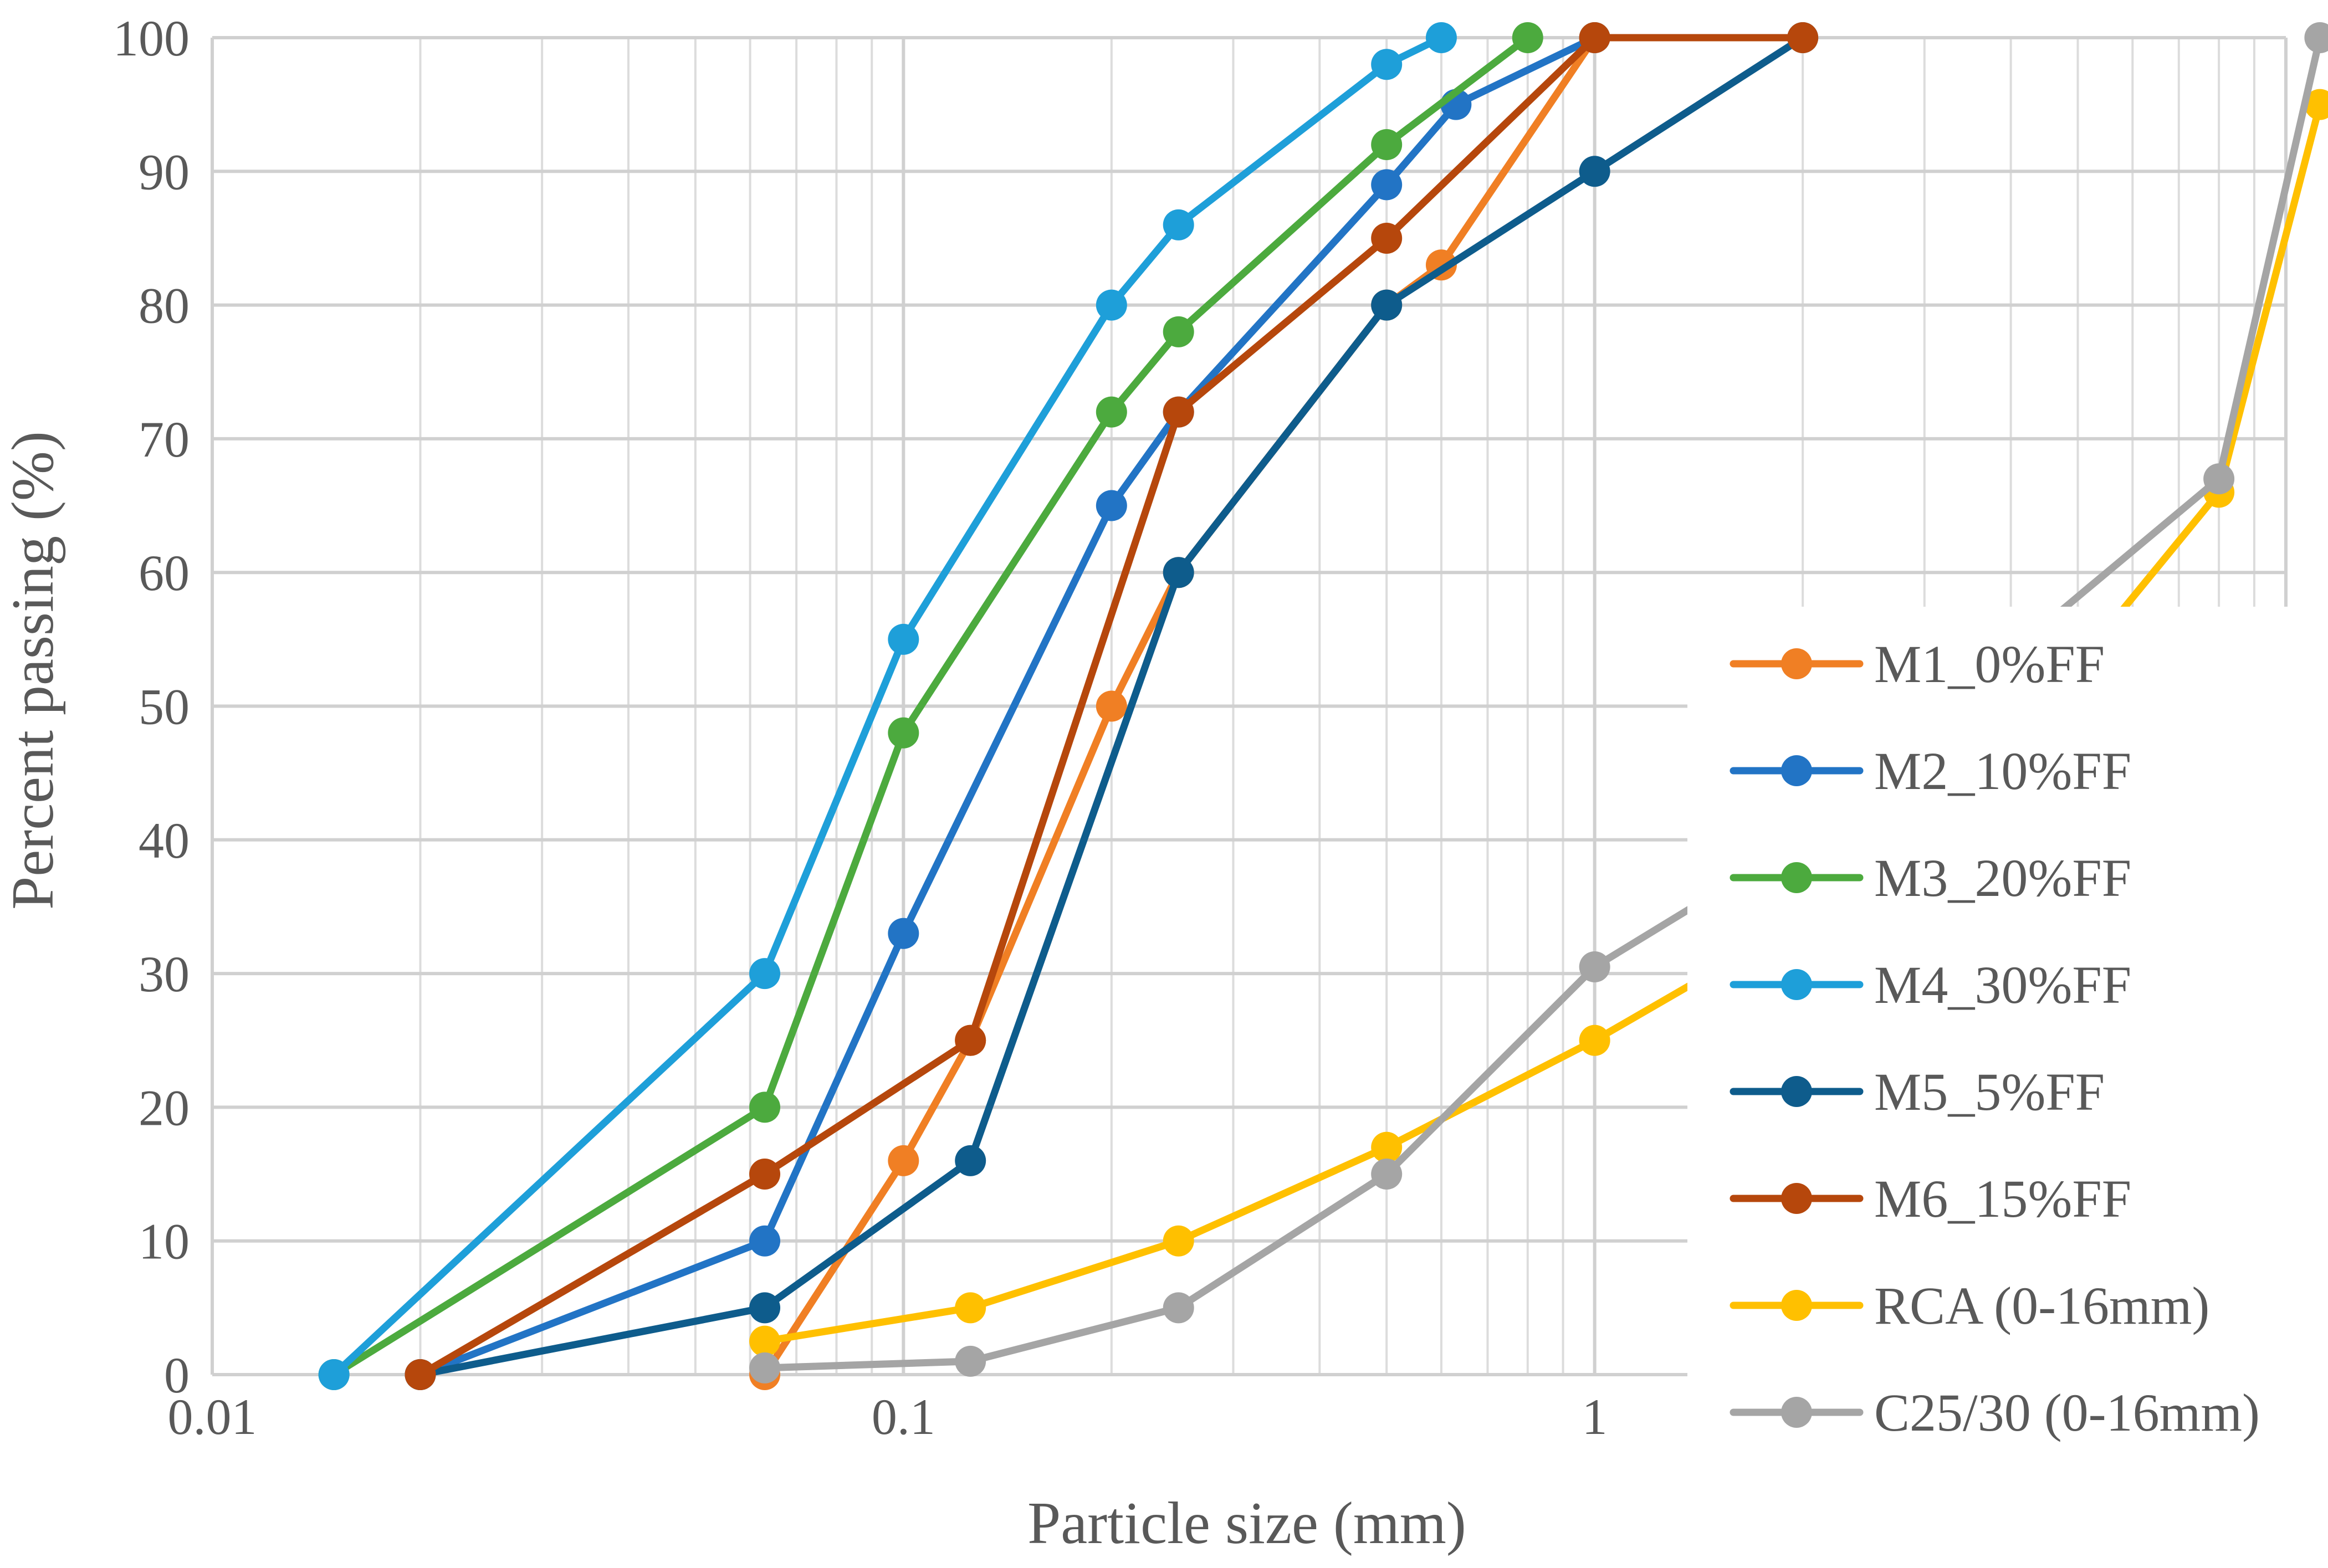  What do you see at coordinates (164, 1107) in the screenshot?
I see `y-tick-label: 20` at bounding box center [164, 1107].